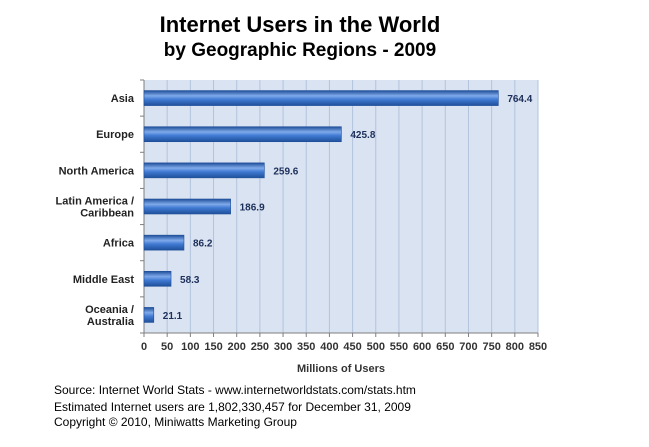 The height and width of the screenshot is (447, 649). What do you see at coordinates (115, 135) in the screenshot?
I see `category-label: Europe` at bounding box center [115, 135].